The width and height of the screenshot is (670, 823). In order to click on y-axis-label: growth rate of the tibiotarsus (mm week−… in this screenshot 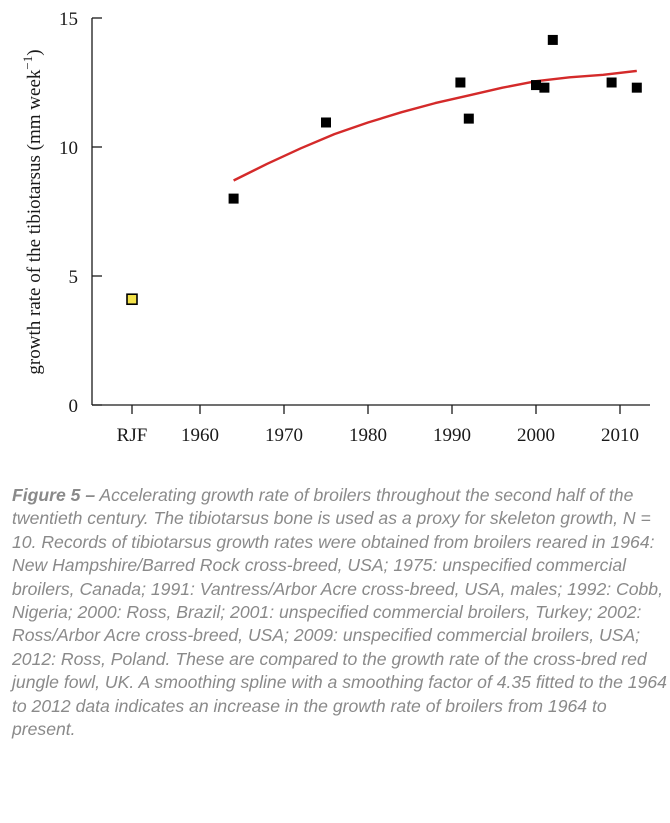, I will do `click(32, 211)`.